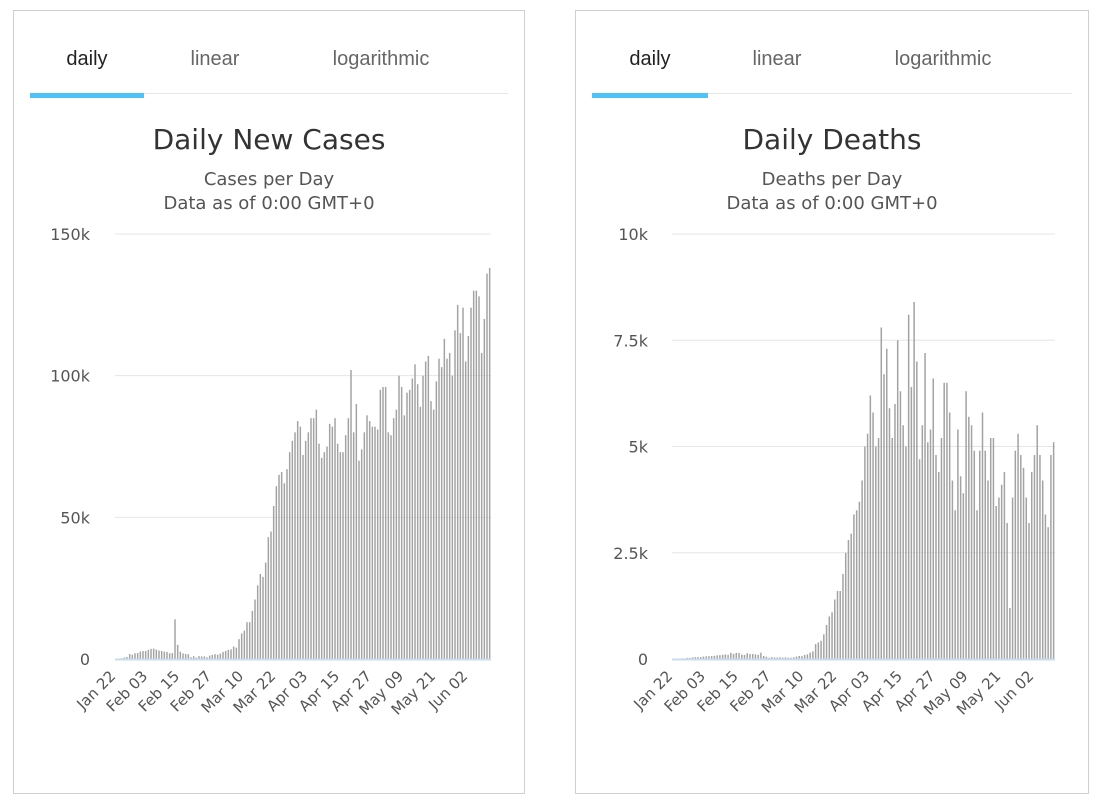 This screenshot has height=808, width=1102. What do you see at coordinates (269, 68) in the screenshot?
I see `chart-tabs: daily linear logarithmic` at bounding box center [269, 68].